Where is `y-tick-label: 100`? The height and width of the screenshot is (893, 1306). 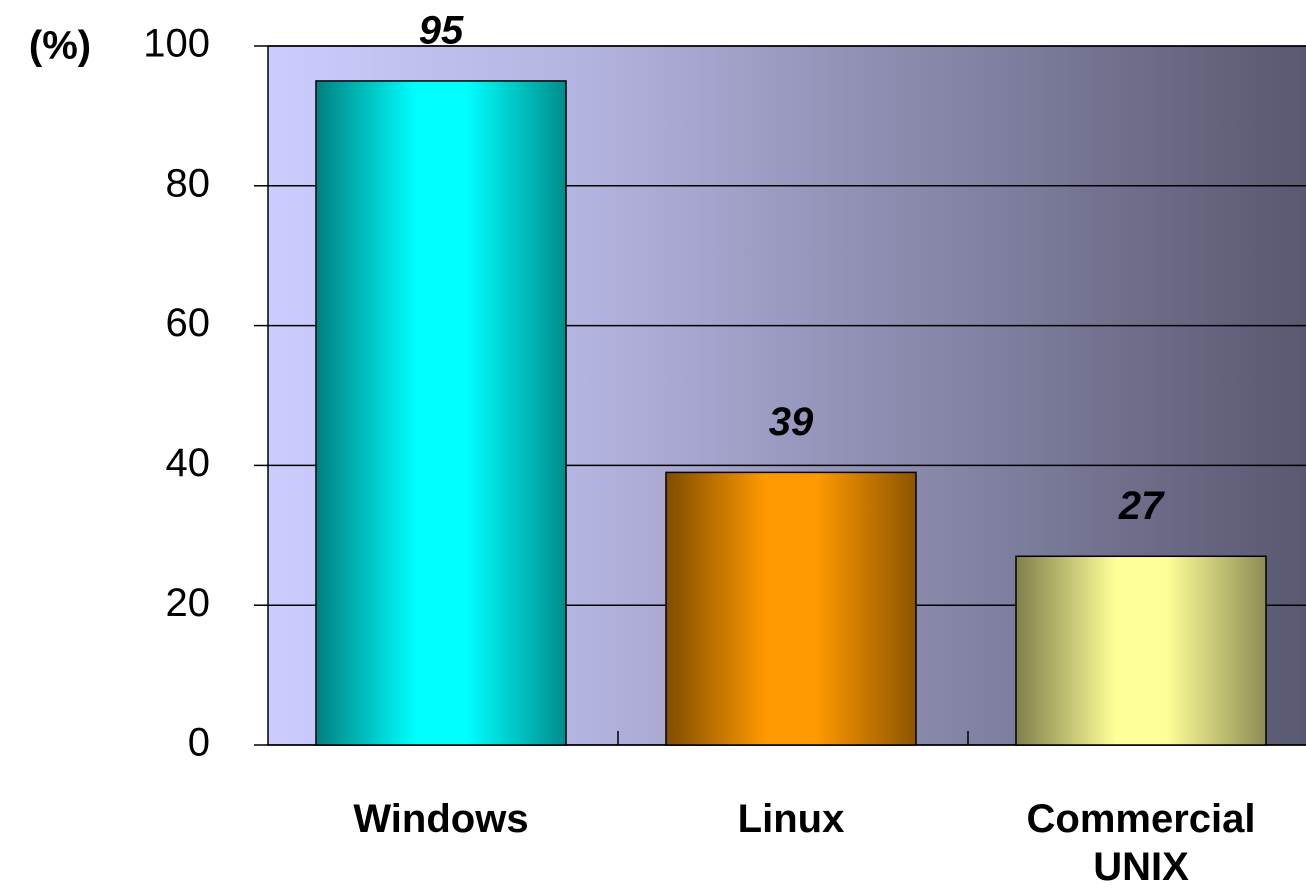 y-tick-label: 100 is located at coordinates (176, 44).